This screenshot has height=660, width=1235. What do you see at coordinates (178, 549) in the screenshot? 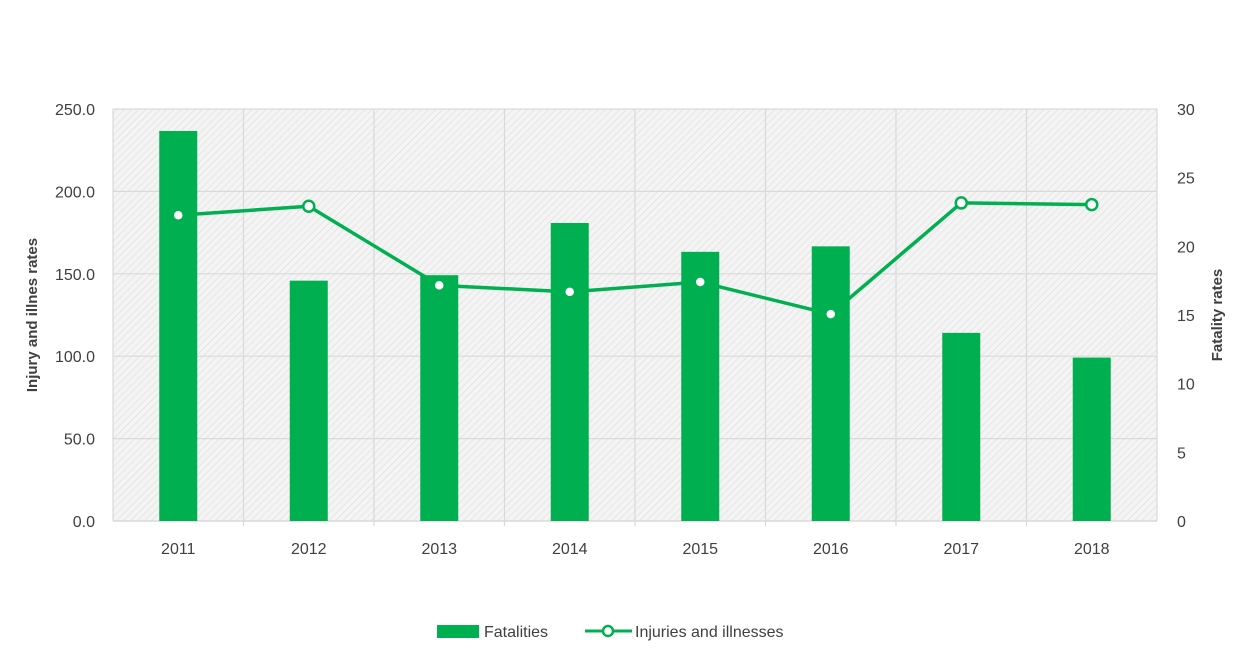
I see `x-tick-label: 2011` at bounding box center [178, 549].